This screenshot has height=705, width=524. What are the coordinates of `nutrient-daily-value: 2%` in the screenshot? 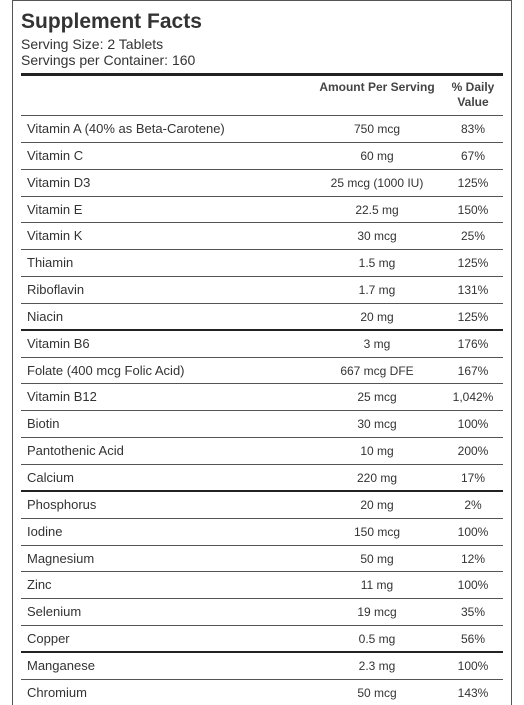 It's located at (473, 504).